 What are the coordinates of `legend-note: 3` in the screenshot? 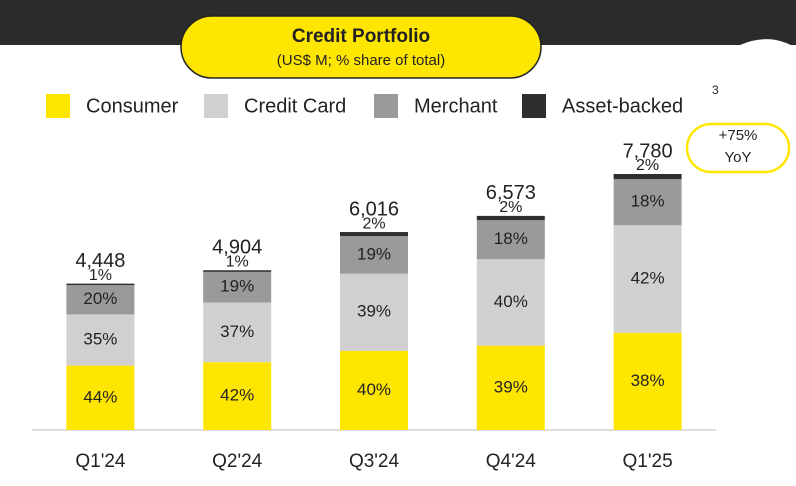 It's located at (715, 90).